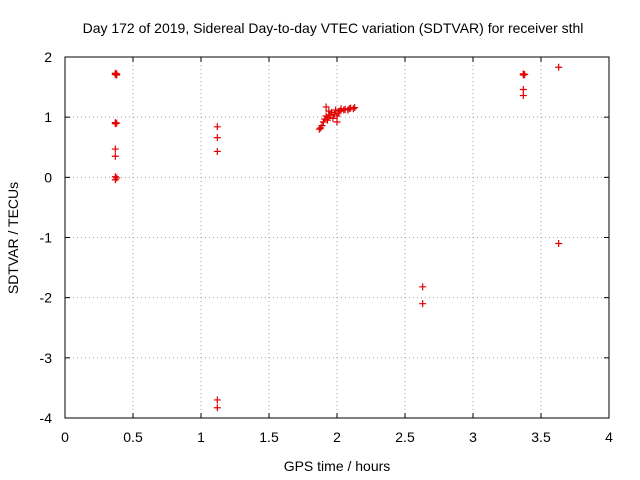  Describe the element at coordinates (269, 437) in the screenshot. I see `x-tick-label: 1.5` at that location.